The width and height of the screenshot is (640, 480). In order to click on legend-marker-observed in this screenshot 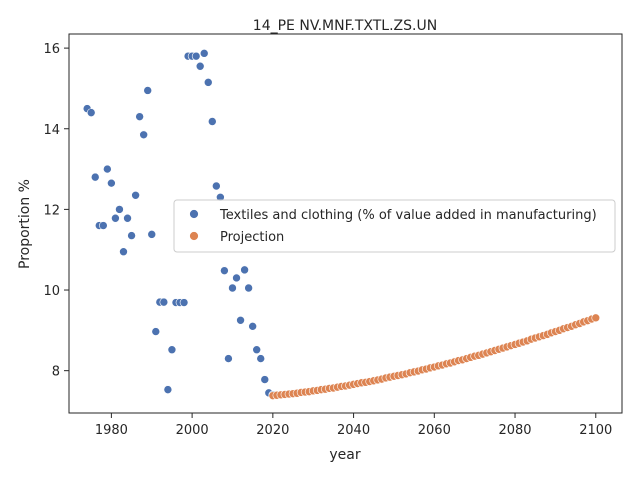, I will do `click(194, 214)`.